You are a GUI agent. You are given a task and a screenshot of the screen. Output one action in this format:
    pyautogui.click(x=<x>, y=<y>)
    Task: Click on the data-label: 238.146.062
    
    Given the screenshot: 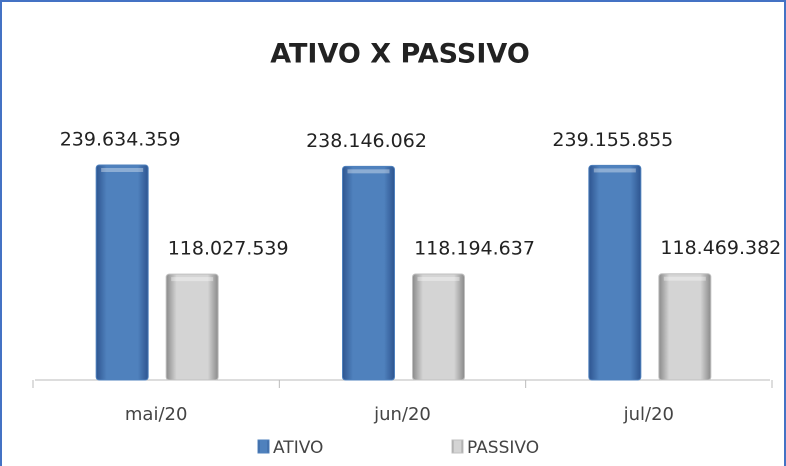 What is the action you would take?
    pyautogui.click(x=366, y=141)
    